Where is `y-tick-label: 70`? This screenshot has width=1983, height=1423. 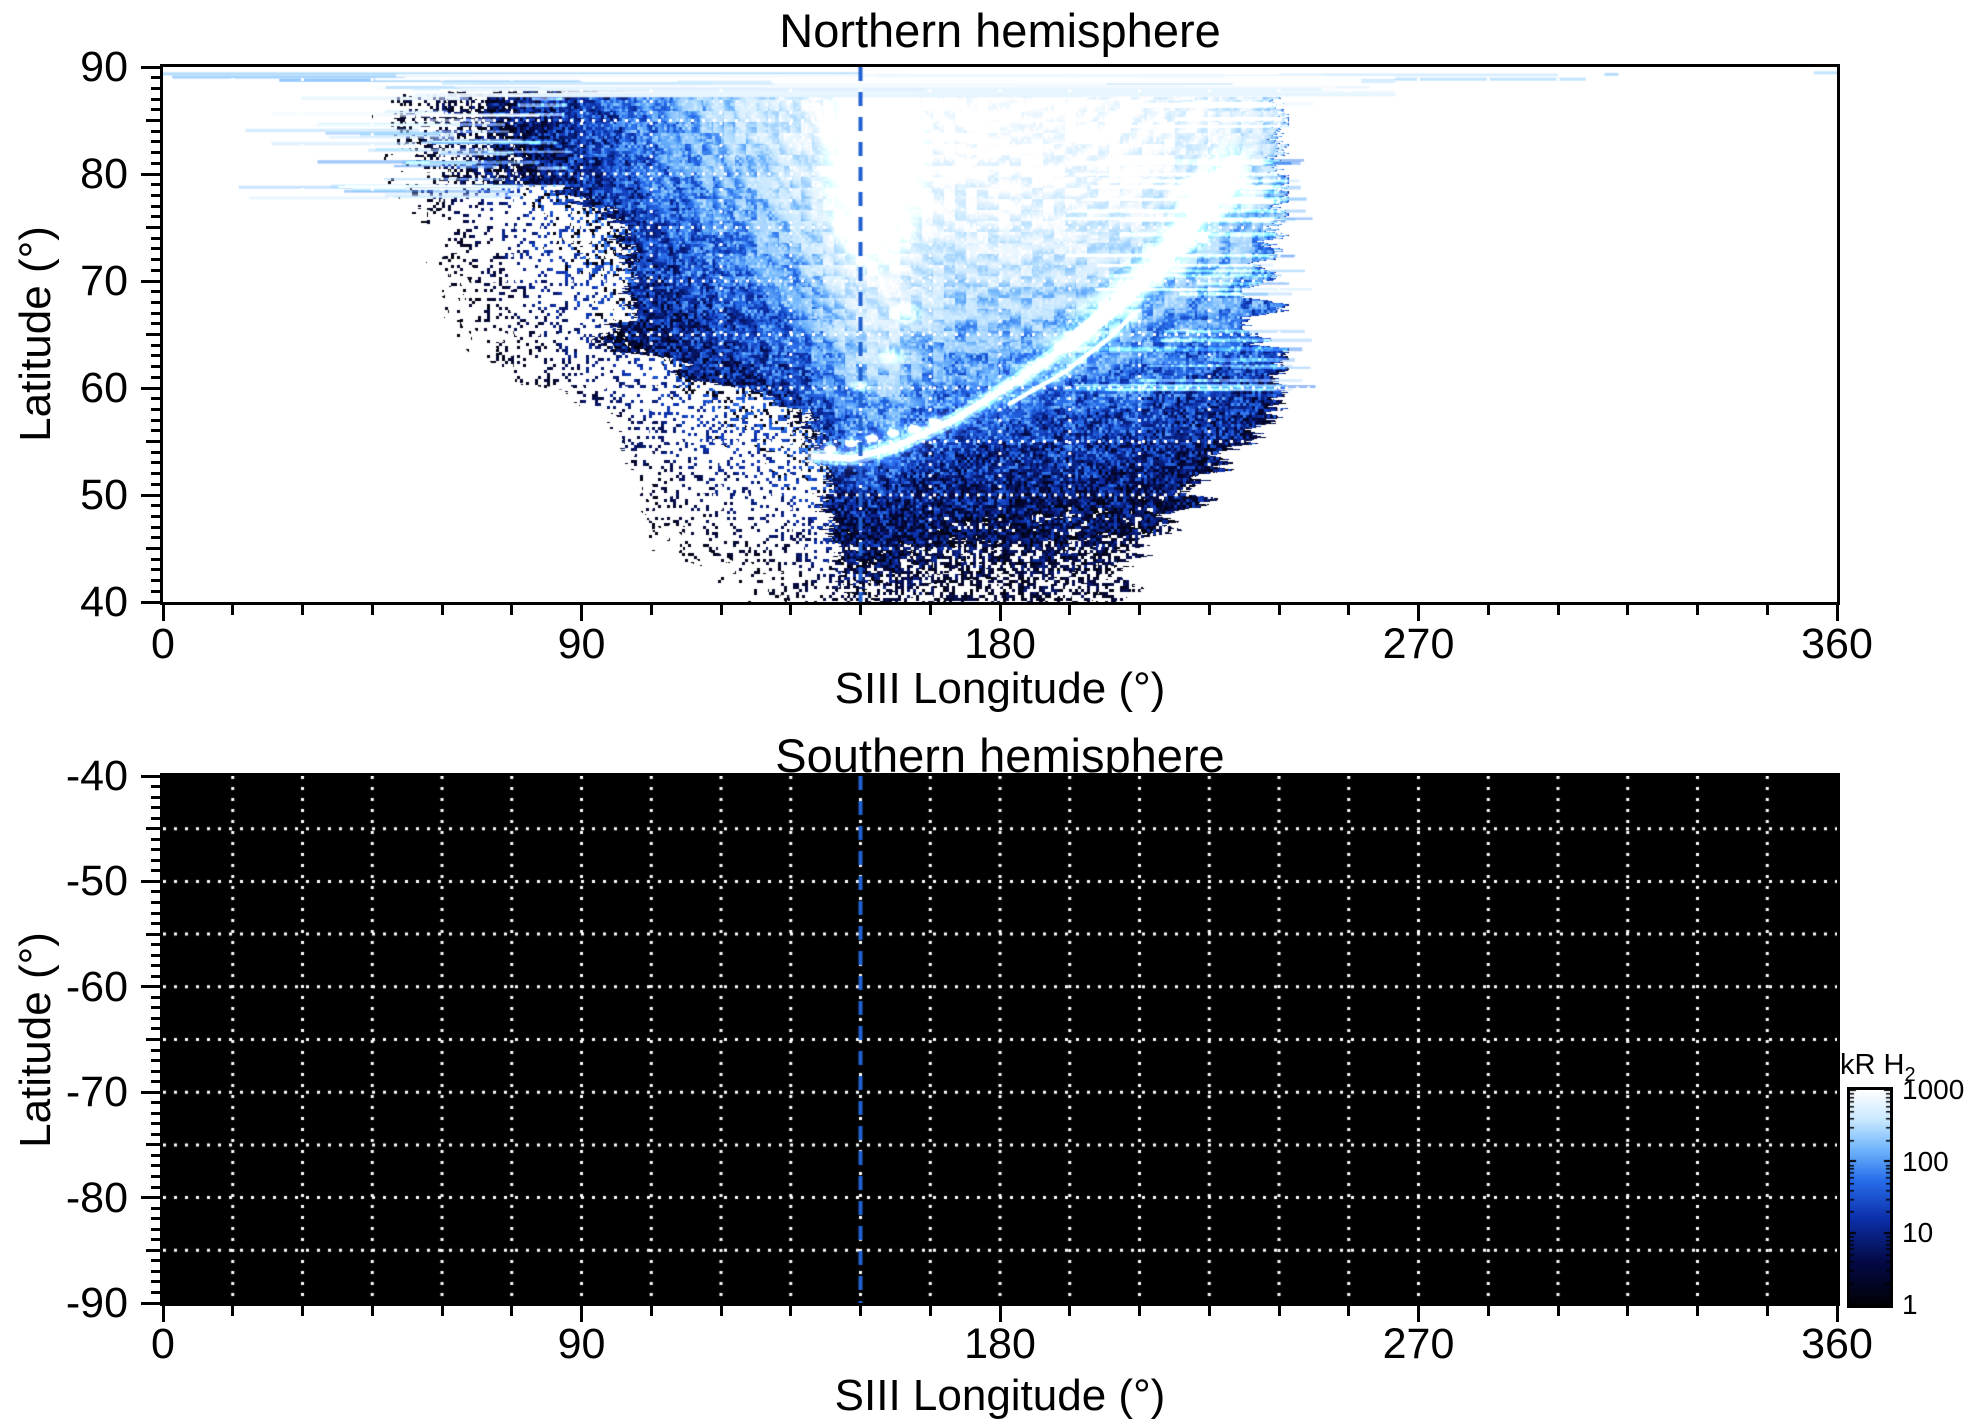
y-tick-label: 70 is located at coordinates (104, 281).